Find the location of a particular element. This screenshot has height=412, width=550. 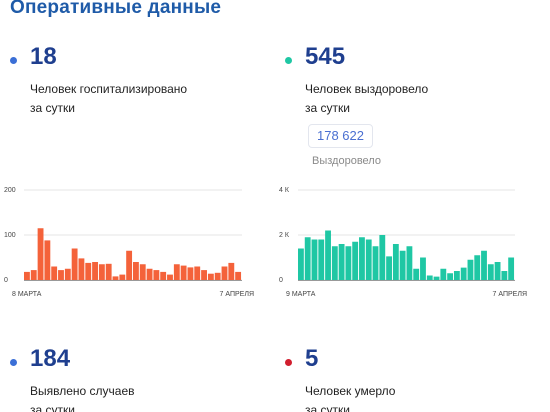

y-tick-label: 4 К is located at coordinates (284, 190).